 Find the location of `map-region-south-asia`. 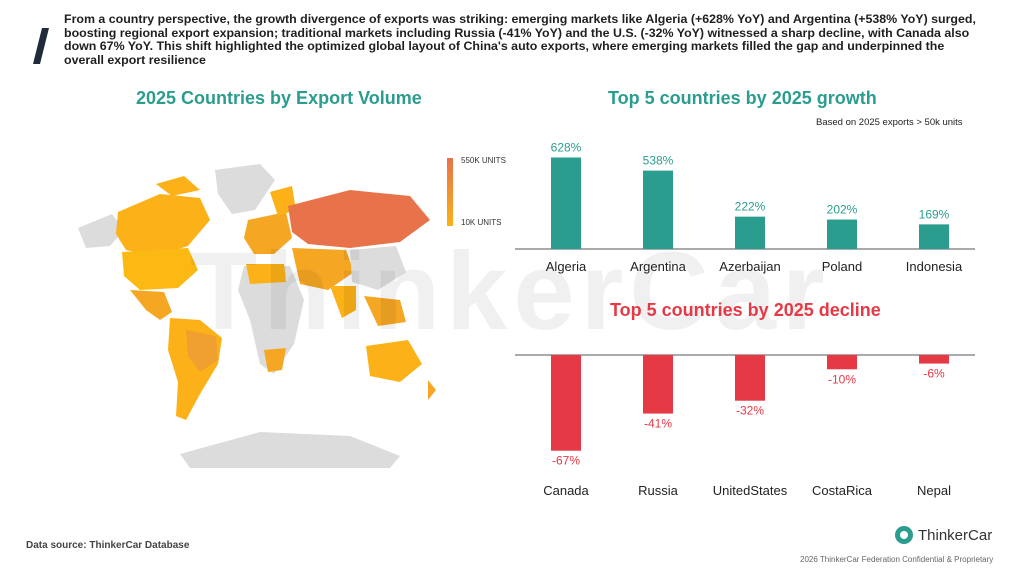

map-region-south-asia is located at coordinates (343, 302).